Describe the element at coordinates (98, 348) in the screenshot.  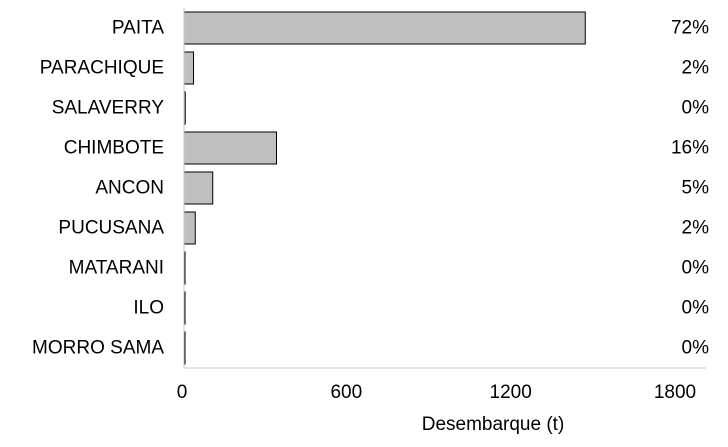
I see `category-label-morro-sama: MORRO SAMA` at that location.